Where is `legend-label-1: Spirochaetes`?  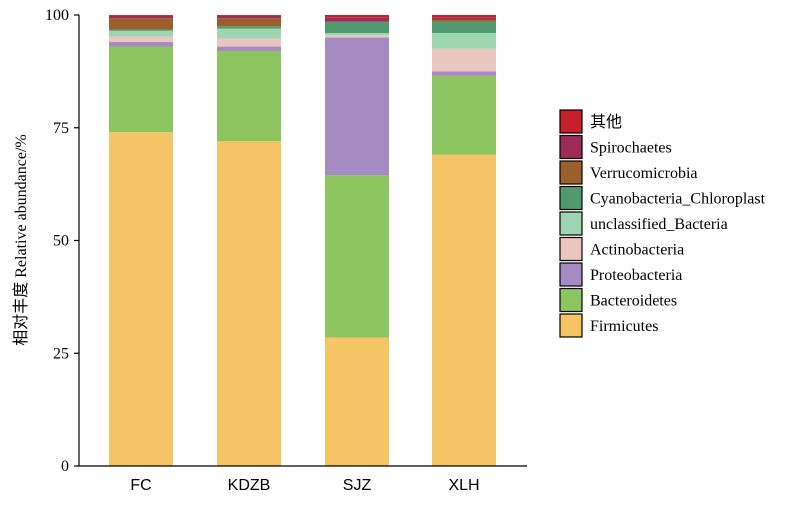 legend-label-1: Spirochaetes is located at coordinates (631, 148).